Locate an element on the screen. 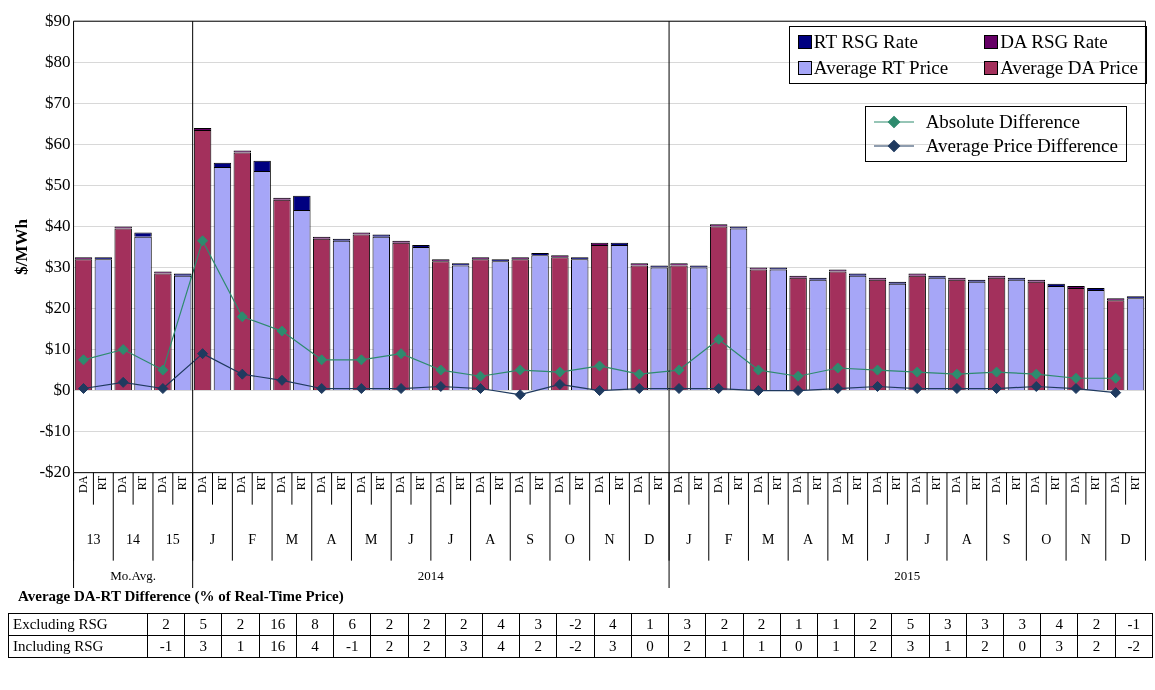 The image size is (1155, 690). text: N is located at coordinates (1085, 540).